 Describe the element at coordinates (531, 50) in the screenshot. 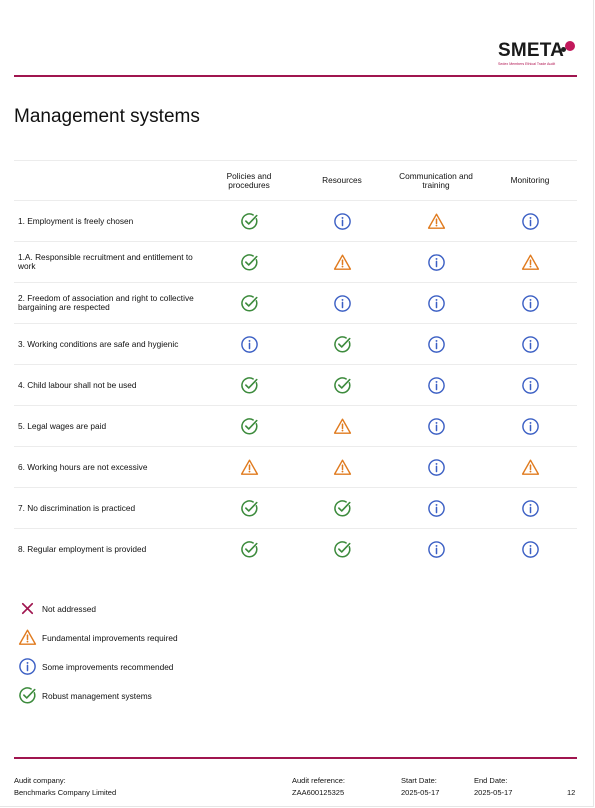

I see `logo-text: SMETA` at that location.